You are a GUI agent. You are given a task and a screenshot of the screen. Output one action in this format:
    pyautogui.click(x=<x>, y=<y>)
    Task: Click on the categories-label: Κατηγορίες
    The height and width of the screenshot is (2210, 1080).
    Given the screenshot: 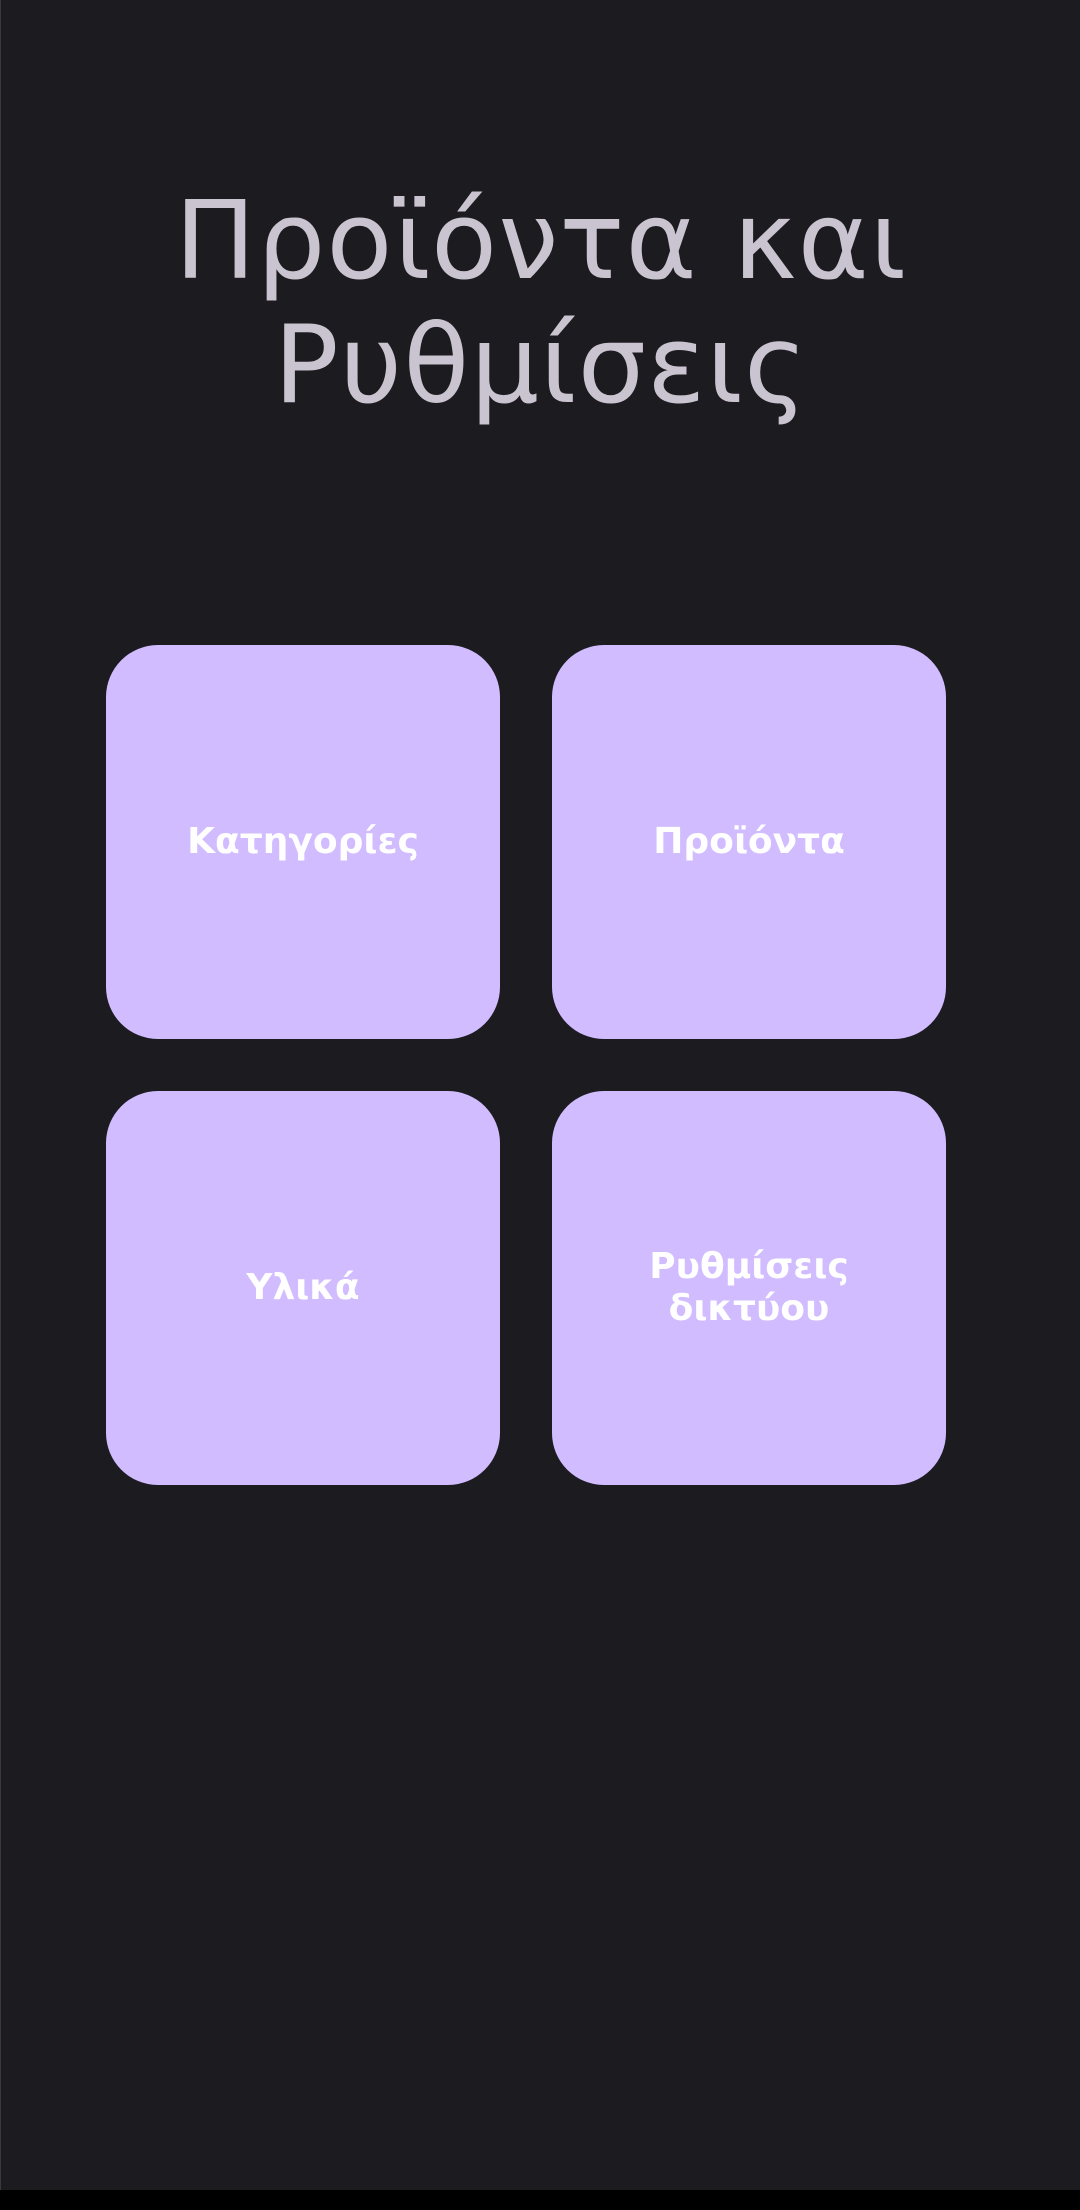 What is the action you would take?
    pyautogui.click(x=303, y=841)
    